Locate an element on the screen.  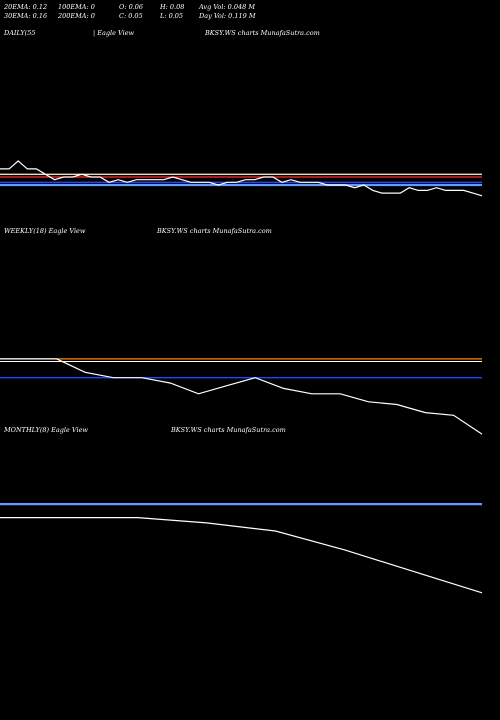
daily-period-label: DAILY(55 is located at coordinates (20, 33).